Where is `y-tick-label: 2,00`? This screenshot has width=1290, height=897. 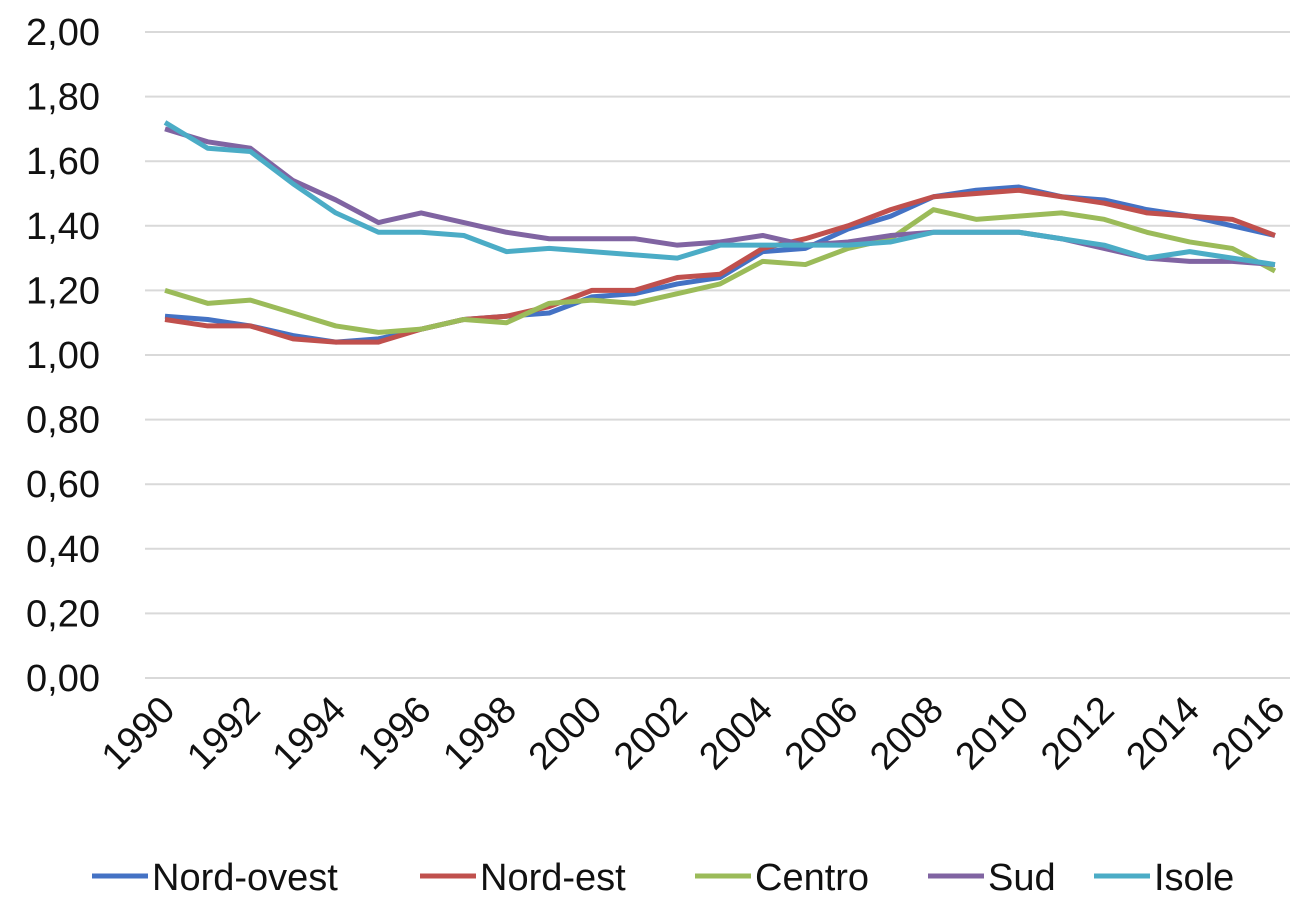
y-tick-label: 2,00 is located at coordinates (63, 33).